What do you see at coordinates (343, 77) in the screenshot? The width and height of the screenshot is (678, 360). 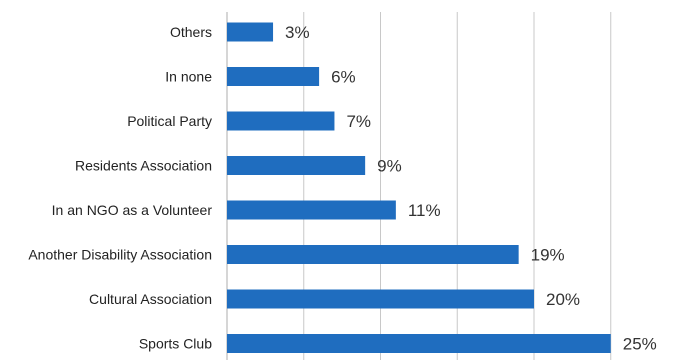 I see `value-label: 6%` at bounding box center [343, 77].